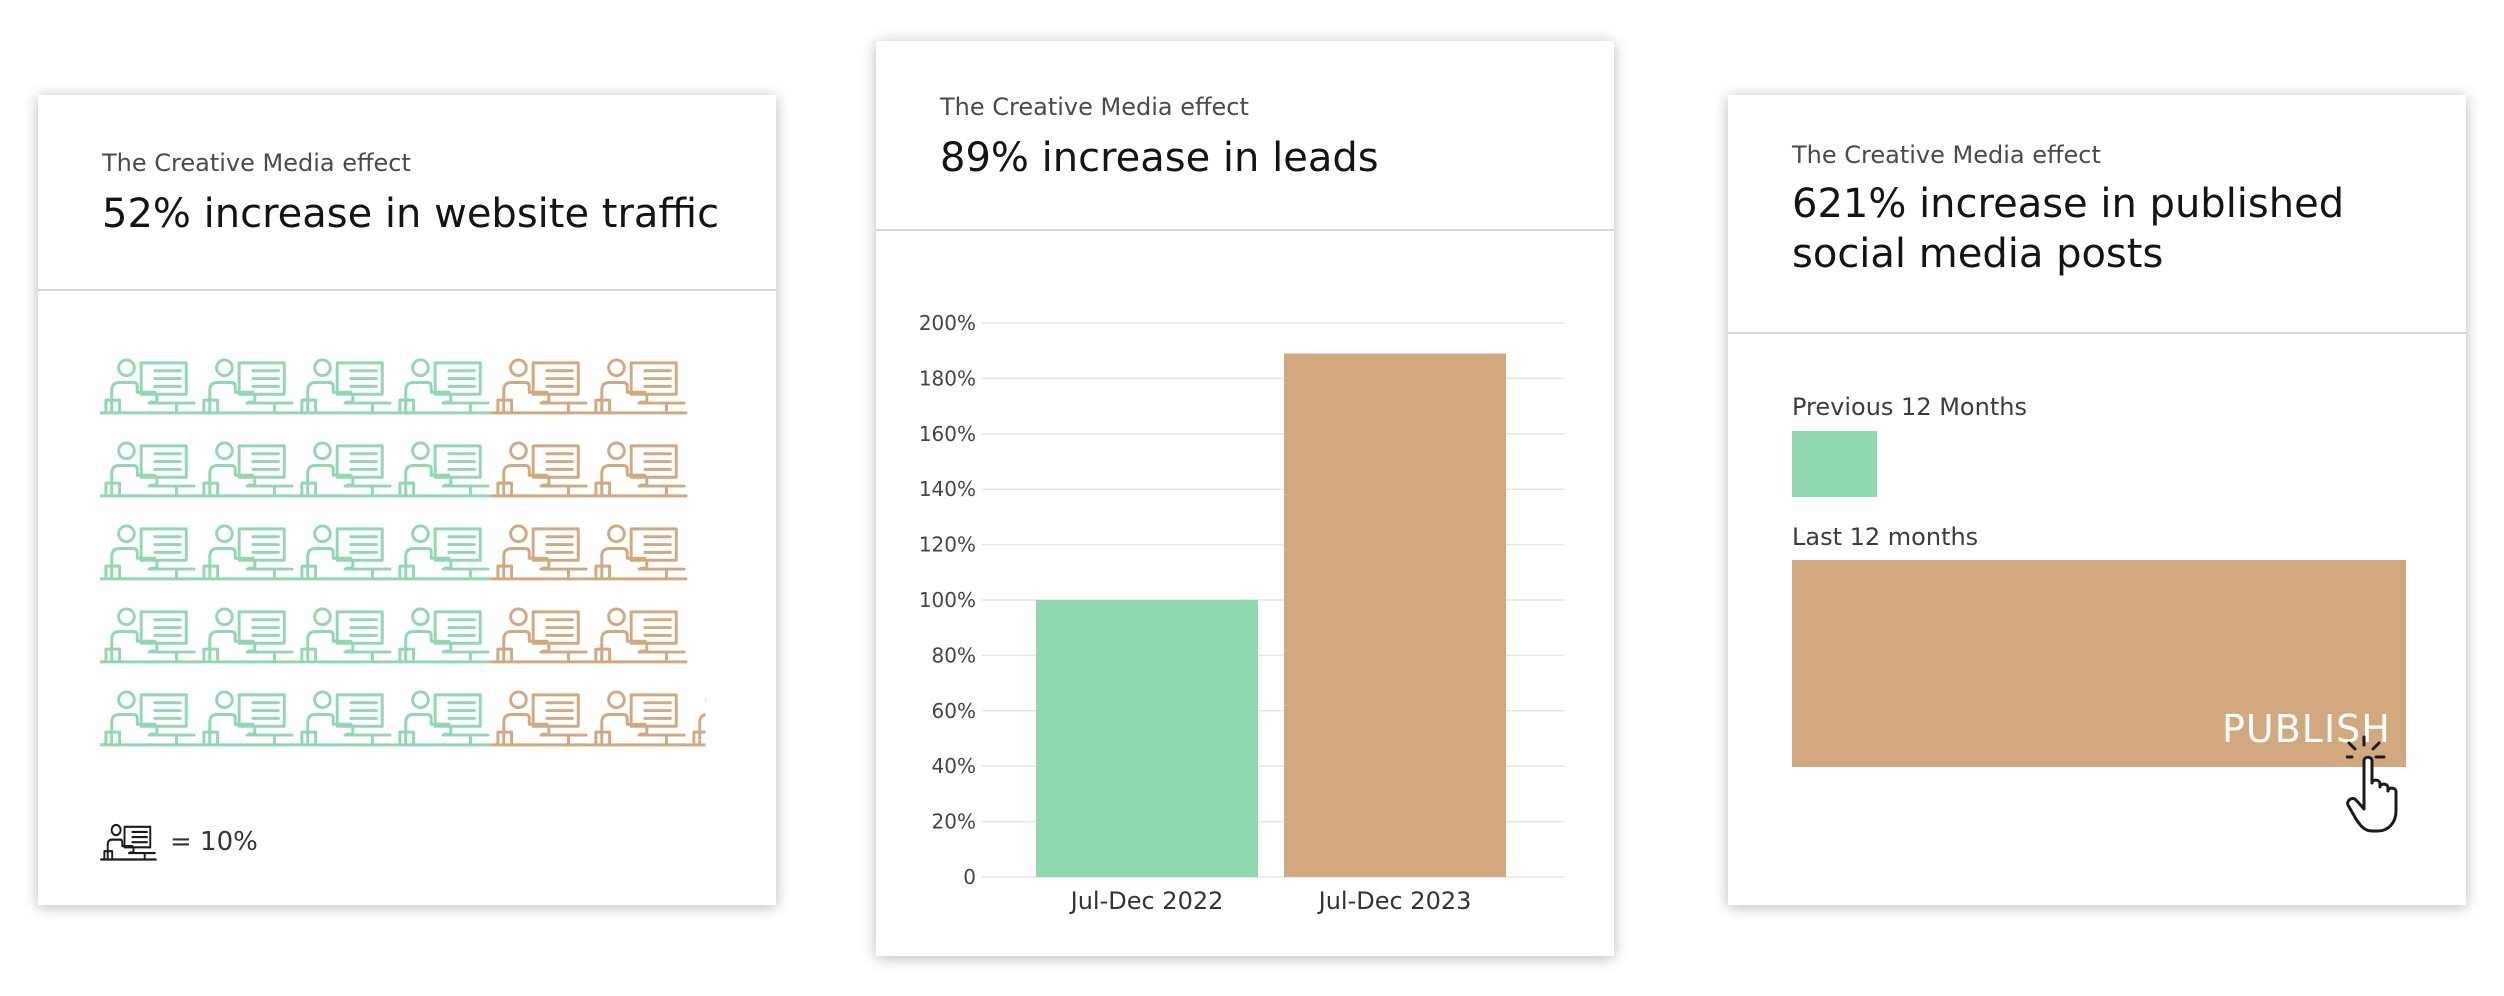 The image size is (2504, 996). What do you see at coordinates (128, 842) in the screenshot?
I see `worker-icon` at bounding box center [128, 842].